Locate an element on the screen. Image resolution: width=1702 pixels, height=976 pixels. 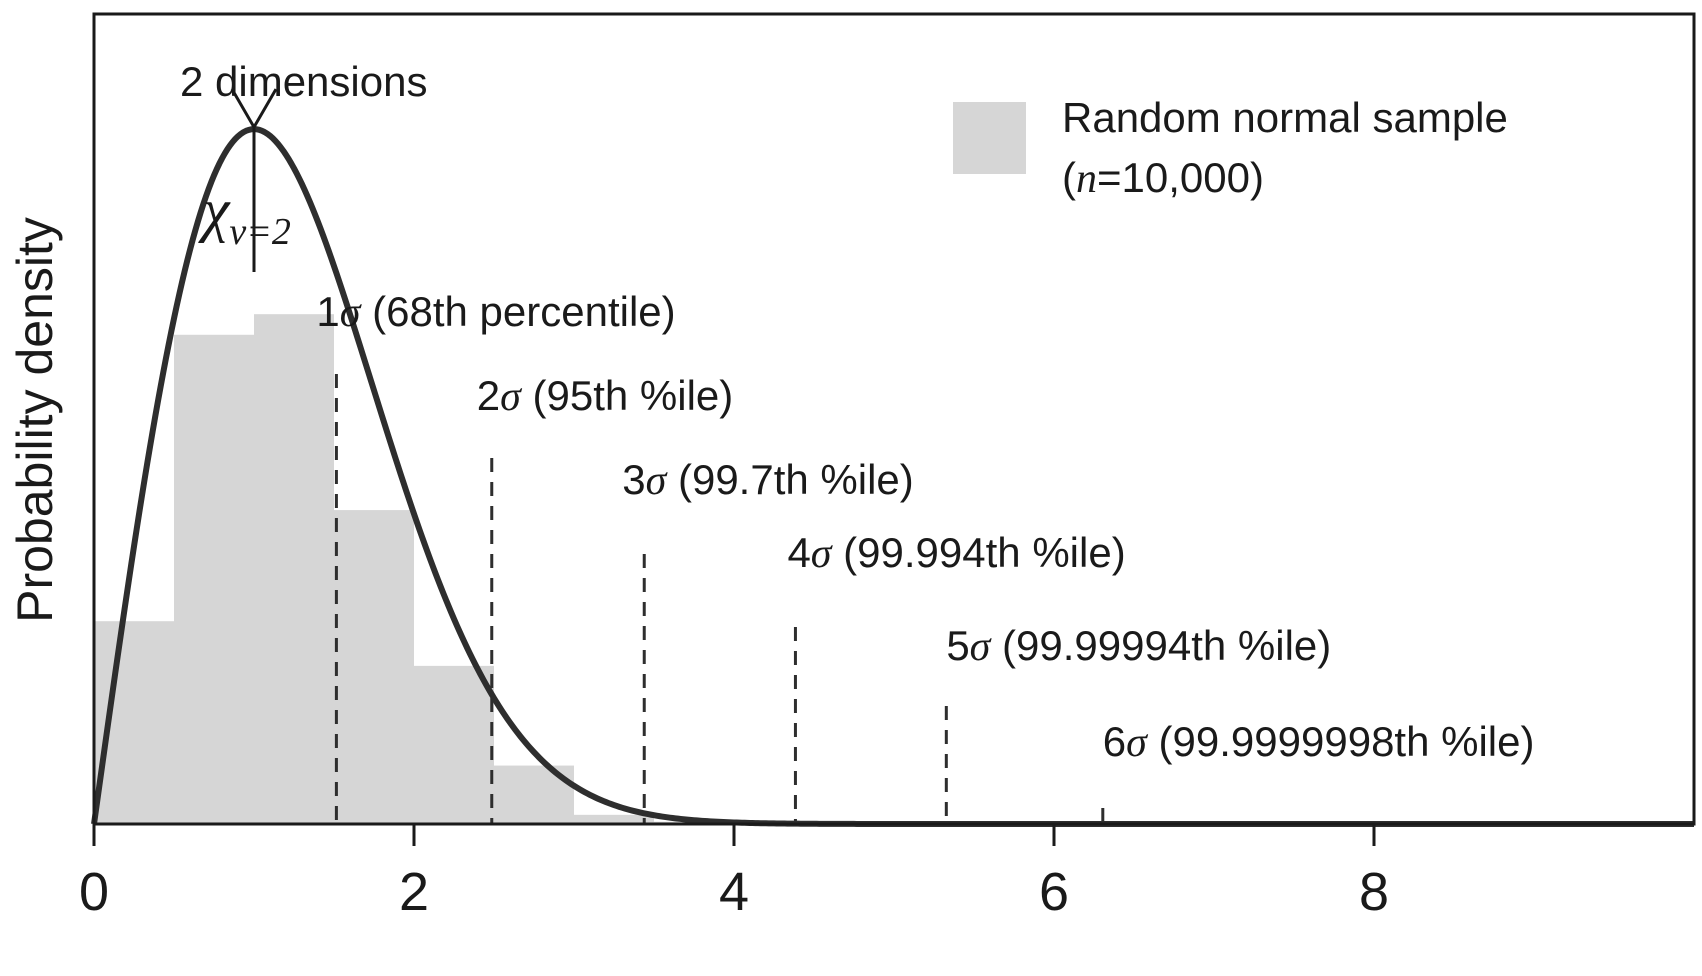
chi-subscript: ν=2 is located at coordinates (260, 232).